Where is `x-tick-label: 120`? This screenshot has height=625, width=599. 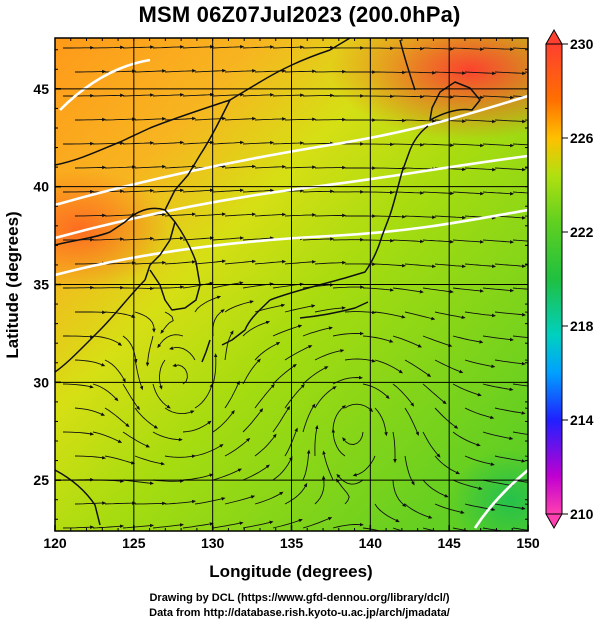 x-tick-label: 120 is located at coordinates (55, 543).